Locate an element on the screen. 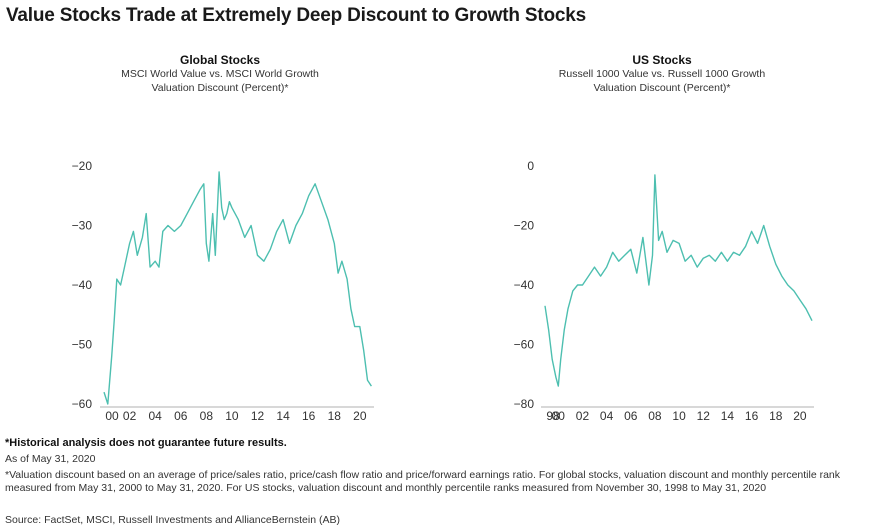  us-x-tick-label: 04 is located at coordinates (607, 416).